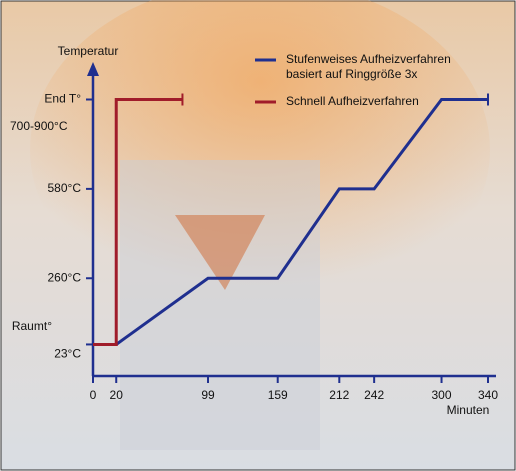 This screenshot has width=516, height=471. Describe the element at coordinates (374, 395) in the screenshot. I see `x-tick-label: 242` at that location.